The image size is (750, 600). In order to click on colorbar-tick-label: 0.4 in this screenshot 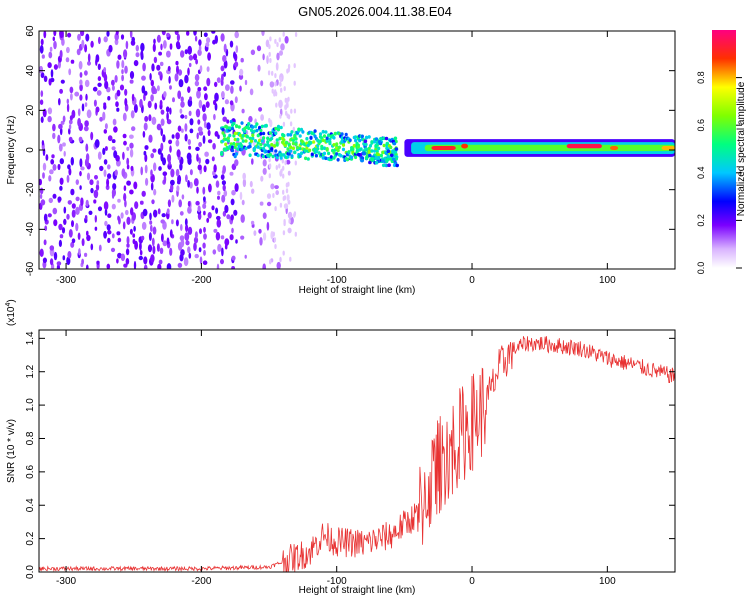, I will do `click(701, 173)`.